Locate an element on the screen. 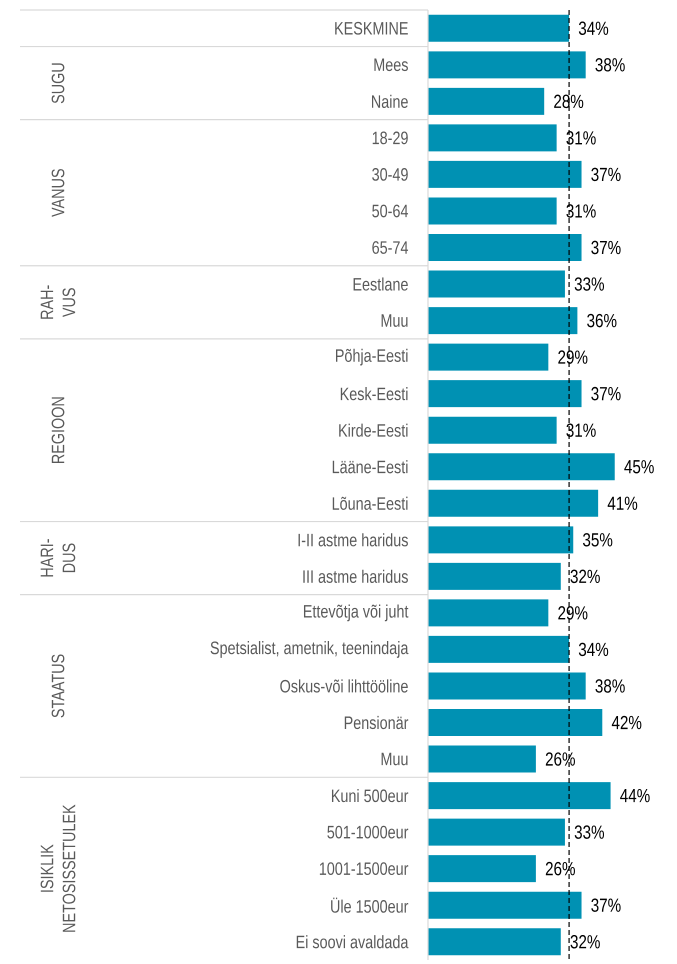  text: SUGU is located at coordinates (58, 83).